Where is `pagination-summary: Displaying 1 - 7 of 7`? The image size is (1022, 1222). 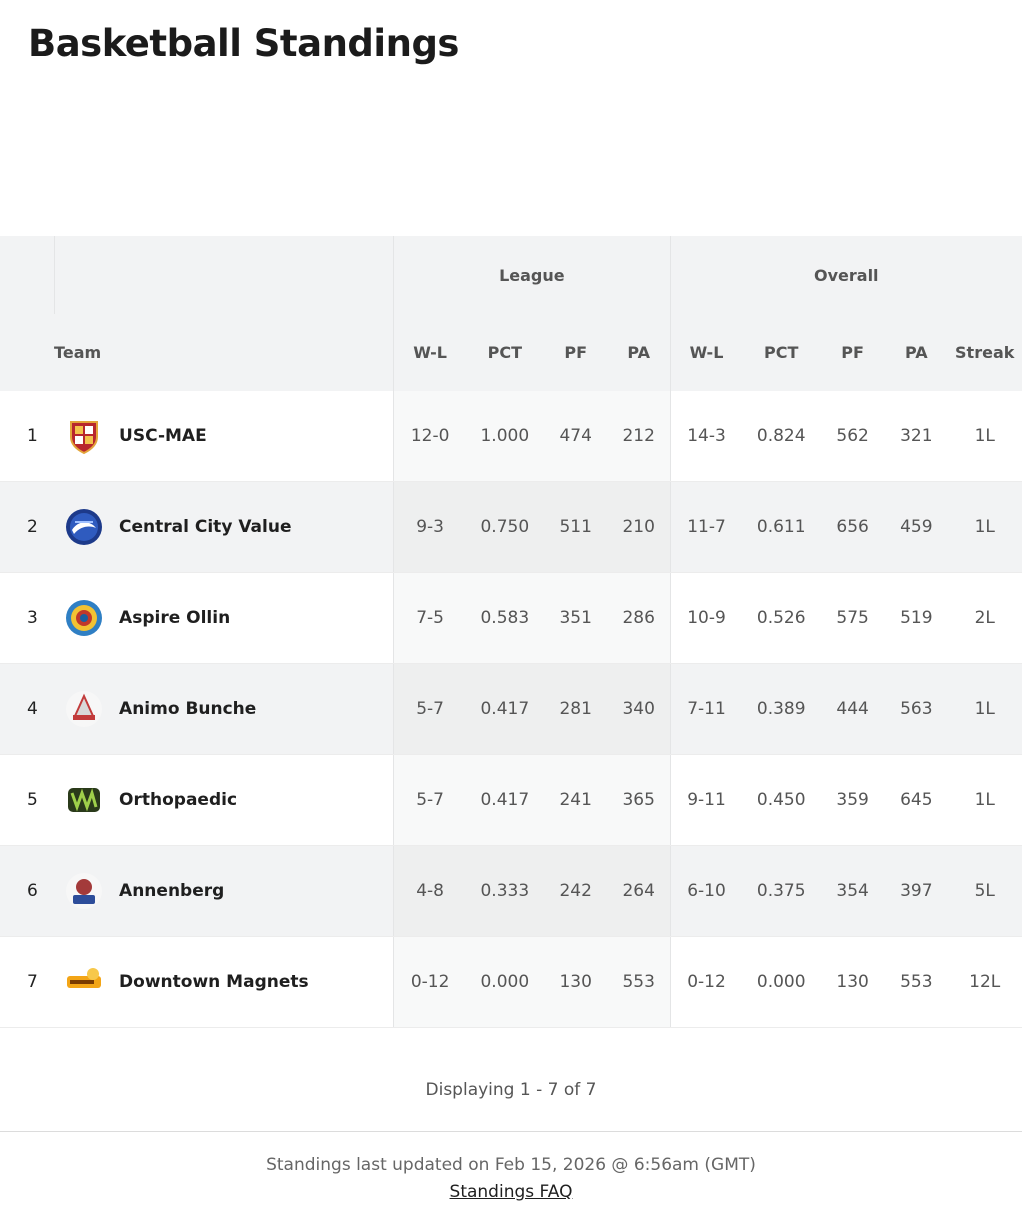
pagination-summary: Displaying 1 - 7 of 7 is located at coordinates (511, 1090).